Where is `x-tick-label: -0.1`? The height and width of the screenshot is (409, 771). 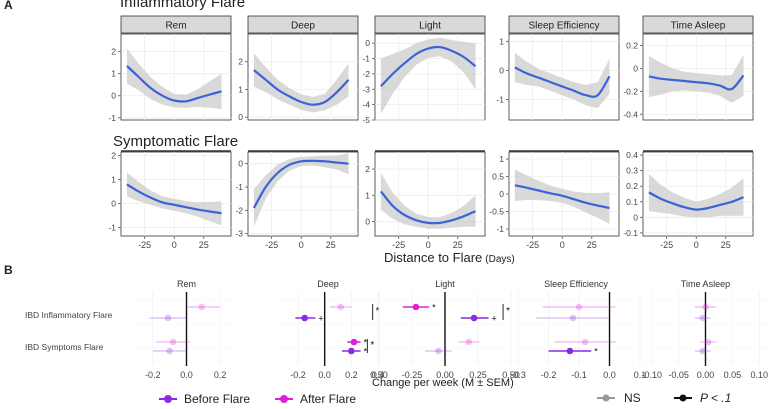
x-tick-label: -0.1 is located at coordinates (579, 375).